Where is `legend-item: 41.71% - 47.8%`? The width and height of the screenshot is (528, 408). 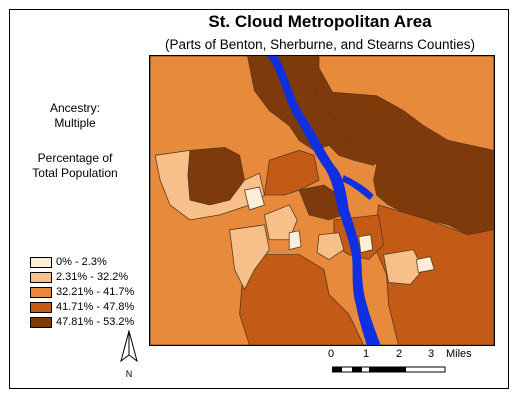
legend-item: 41.71% - 47.8% is located at coordinates (82, 307).